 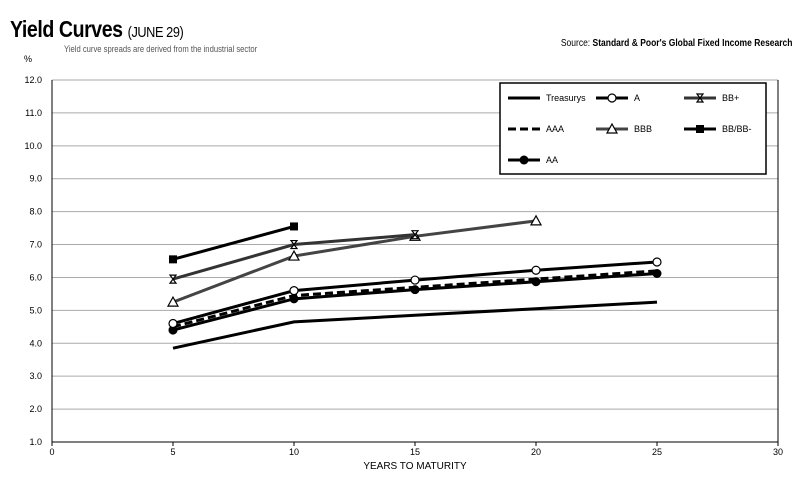 What do you see at coordinates (35, 245) in the screenshot?
I see `y-tick-label: 7.0` at bounding box center [35, 245].